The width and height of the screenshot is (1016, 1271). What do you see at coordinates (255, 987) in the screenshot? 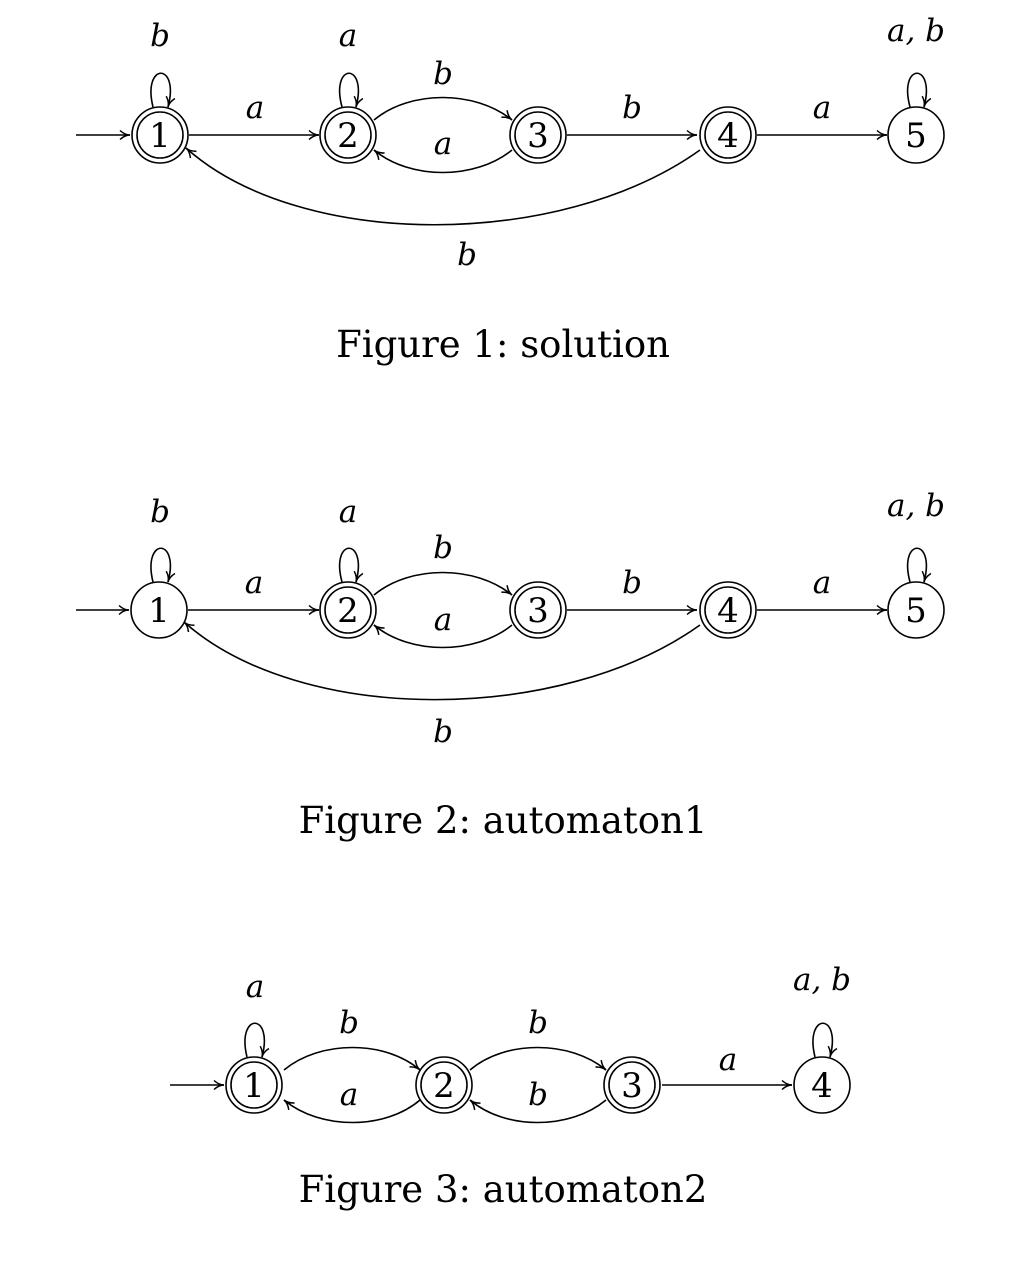
I see `label-1-1: a` at bounding box center [255, 987].